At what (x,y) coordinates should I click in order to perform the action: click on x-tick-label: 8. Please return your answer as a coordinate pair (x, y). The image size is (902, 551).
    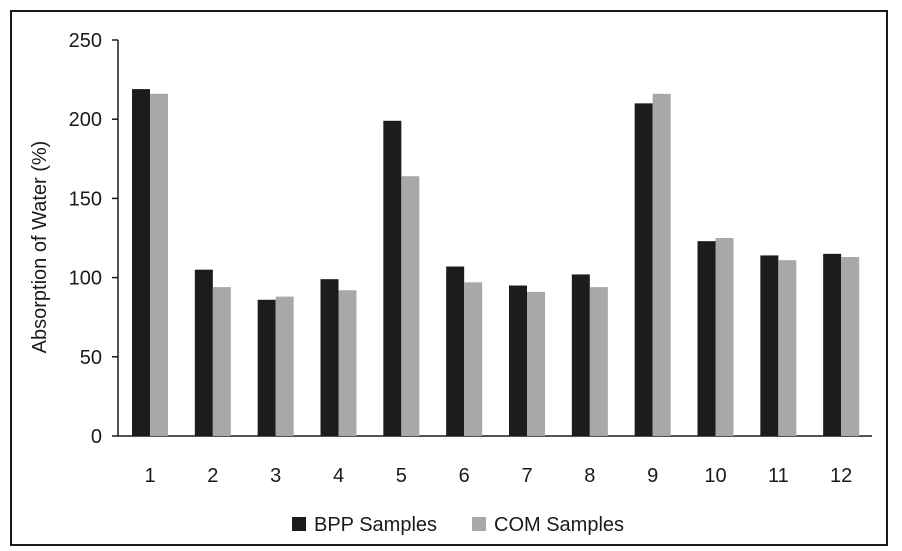
    Looking at the image, I should click on (589, 476).